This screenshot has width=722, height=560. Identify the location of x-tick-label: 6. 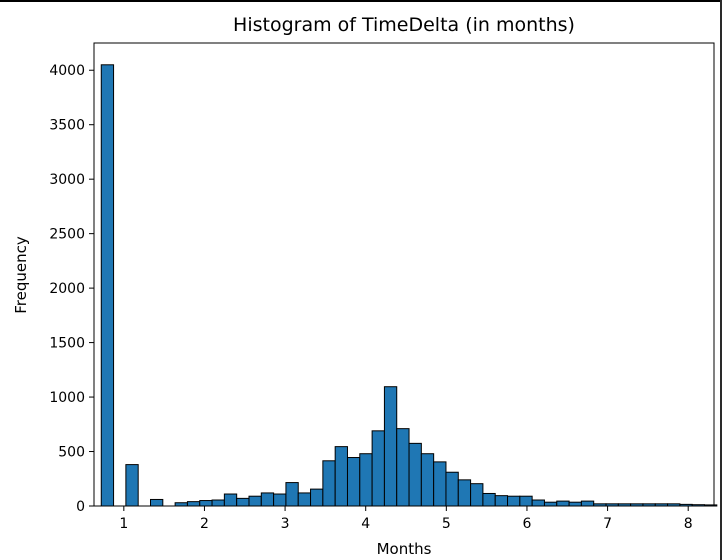
(526, 524).